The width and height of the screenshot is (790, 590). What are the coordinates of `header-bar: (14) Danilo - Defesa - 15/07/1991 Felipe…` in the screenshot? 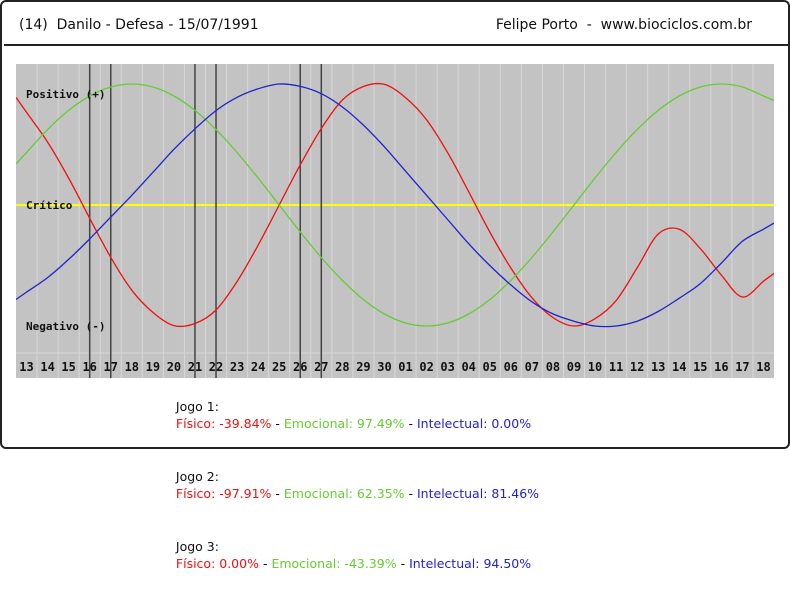 It's located at (397, 25).